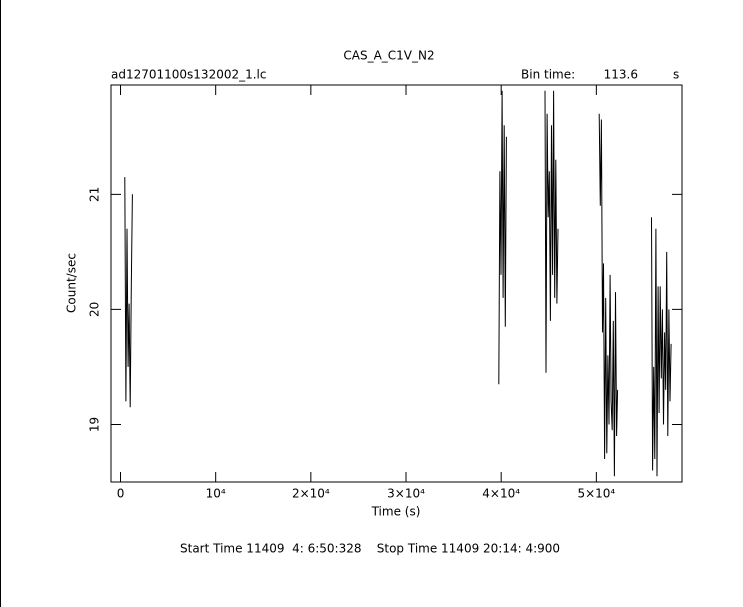  Describe the element at coordinates (95, 309) in the screenshot. I see `y-tick-label: 20` at that location.